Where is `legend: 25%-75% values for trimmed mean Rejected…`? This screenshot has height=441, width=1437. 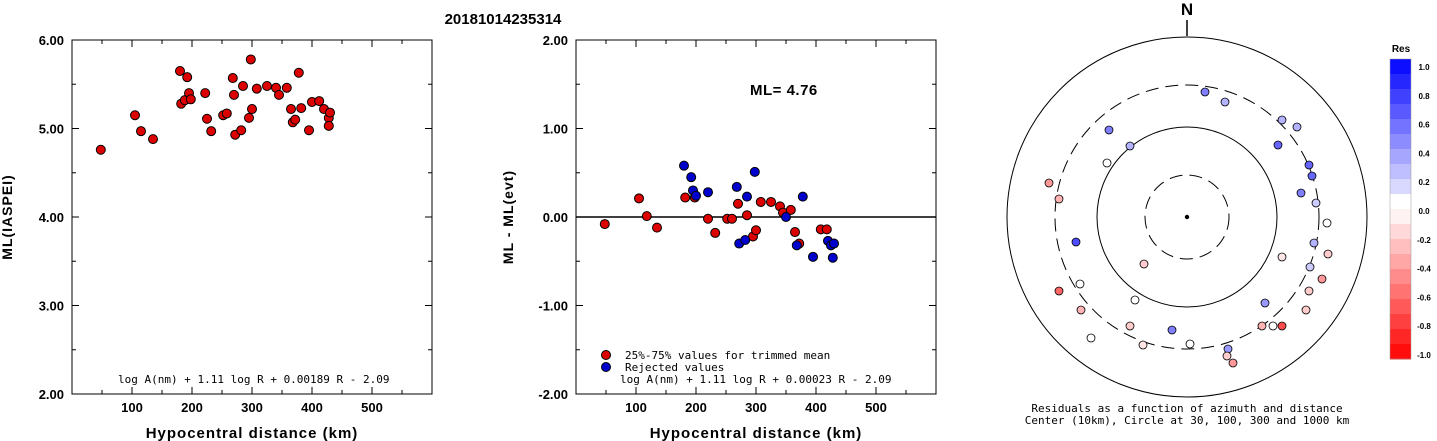 legend: 25%-75% values for trimmed mean Rejected… is located at coordinates (715, 361).